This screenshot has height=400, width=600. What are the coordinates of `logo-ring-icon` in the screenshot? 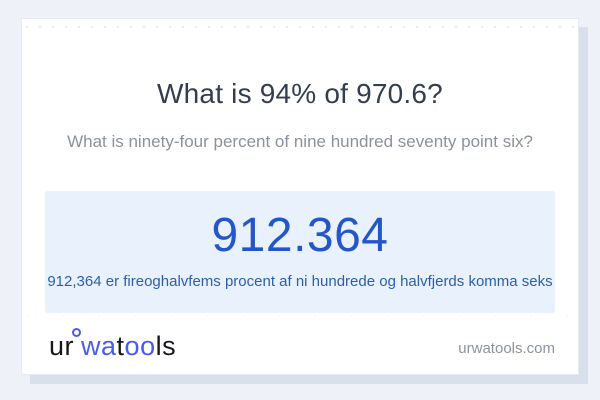 It's located at (77, 332).